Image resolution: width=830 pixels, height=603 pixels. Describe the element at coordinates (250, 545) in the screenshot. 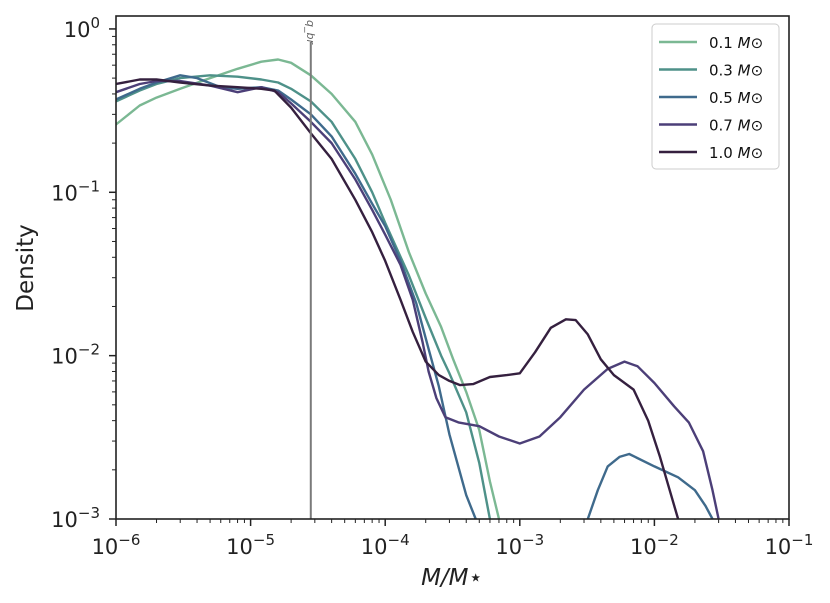

I see `x-tick-label: 10⁻⁵` at that location.